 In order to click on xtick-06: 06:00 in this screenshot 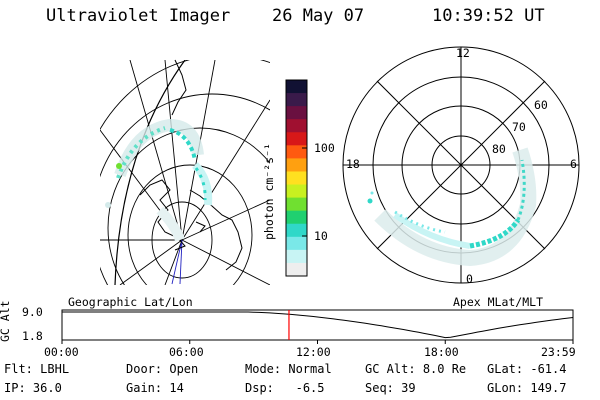, I will do `click(186, 352)`.